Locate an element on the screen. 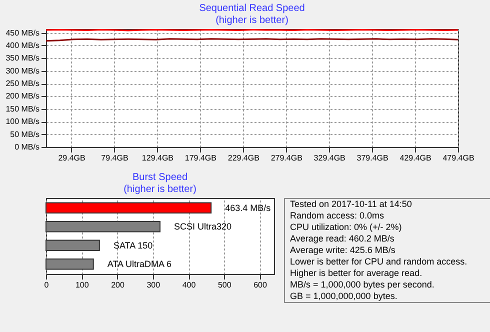 This screenshot has height=332, width=490. x-tick-label: 100 is located at coordinates (82, 285).